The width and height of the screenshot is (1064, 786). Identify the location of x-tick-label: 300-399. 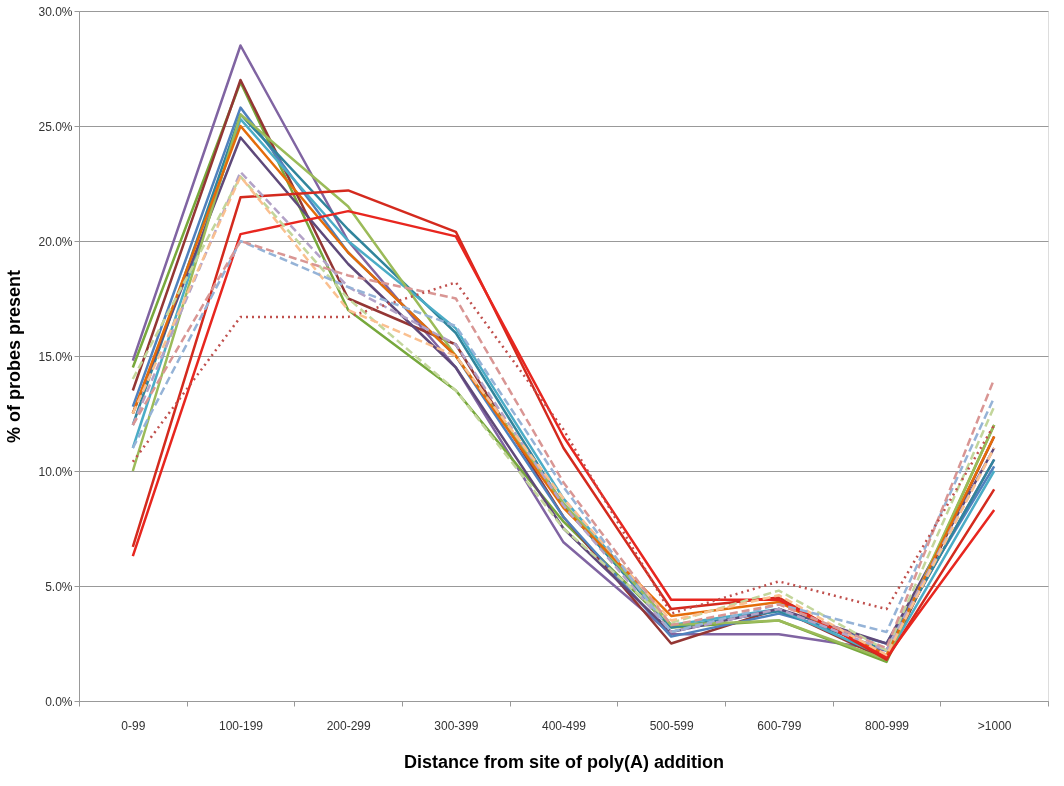
(456, 725).